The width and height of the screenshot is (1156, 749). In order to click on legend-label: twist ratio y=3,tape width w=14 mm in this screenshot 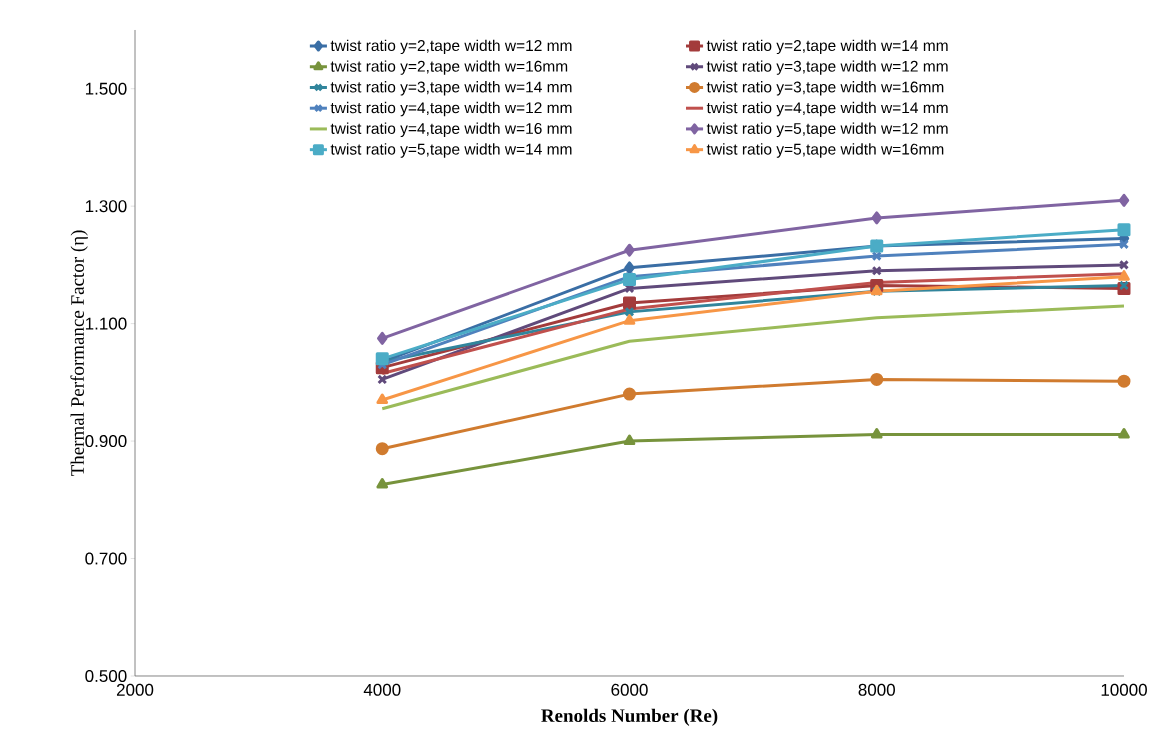, I will do `click(451, 88)`.